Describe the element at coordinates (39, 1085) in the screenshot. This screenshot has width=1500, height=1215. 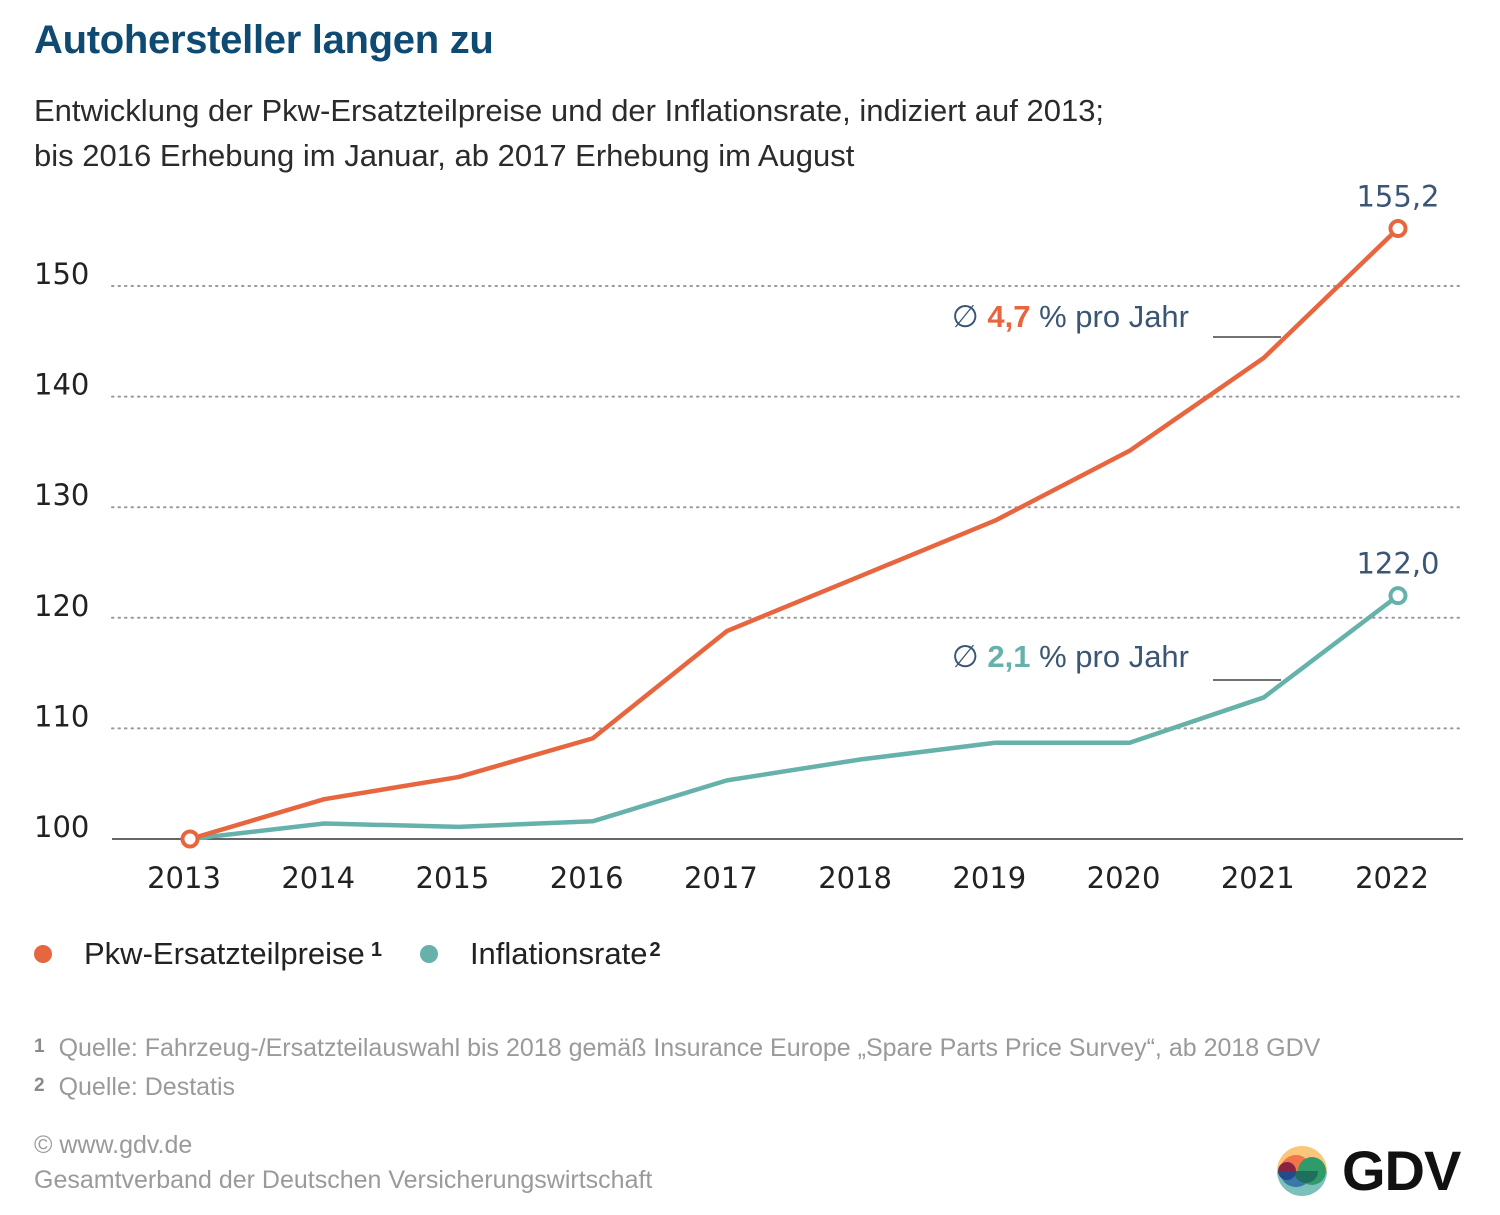
I see `footnote-number: 2` at that location.